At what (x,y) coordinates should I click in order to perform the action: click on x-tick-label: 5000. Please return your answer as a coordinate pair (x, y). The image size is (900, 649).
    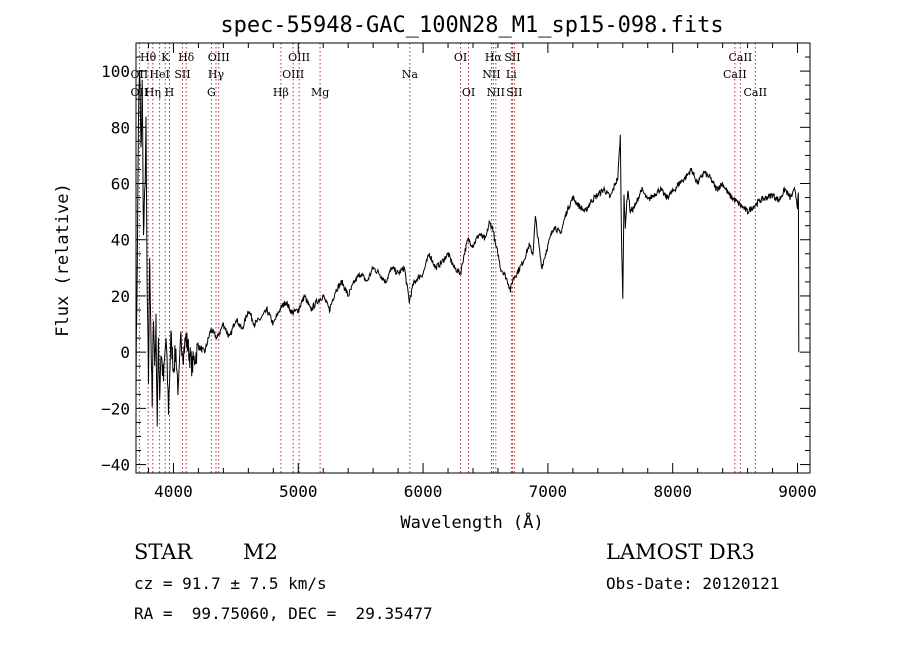
    Looking at the image, I should click on (298, 491).